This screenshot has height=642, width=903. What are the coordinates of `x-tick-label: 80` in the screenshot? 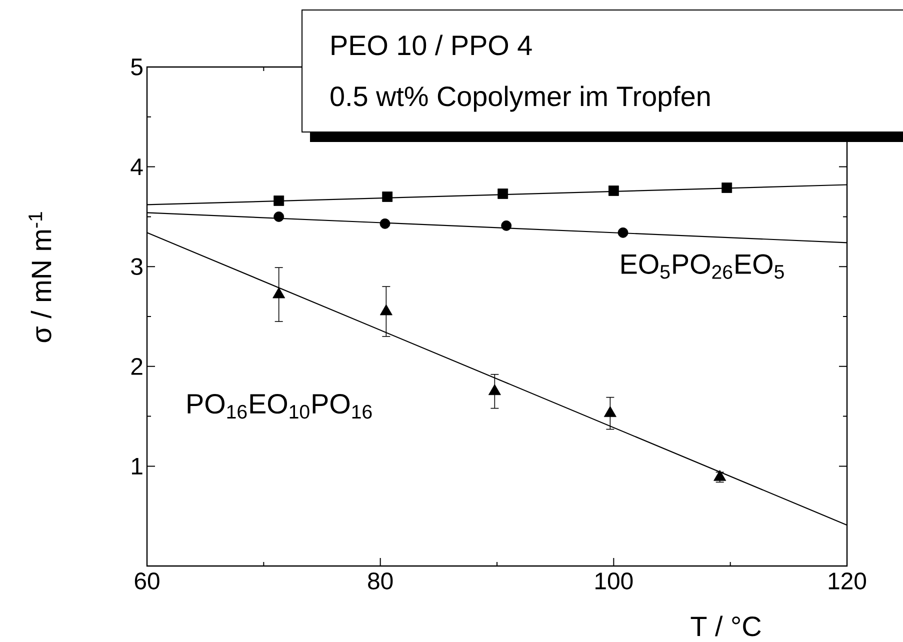 It's located at (380, 581).